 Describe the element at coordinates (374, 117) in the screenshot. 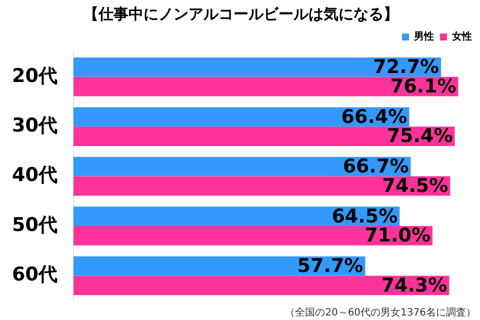

I see `data-label: 66.4%` at that location.